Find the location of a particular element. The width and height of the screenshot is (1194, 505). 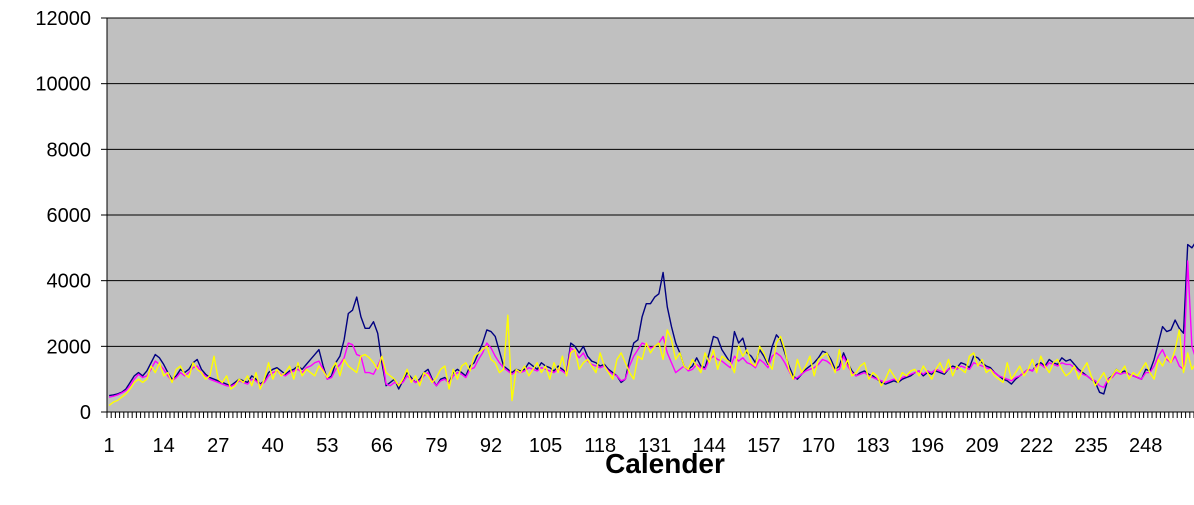

x-tick-label: 66 is located at coordinates (382, 446).